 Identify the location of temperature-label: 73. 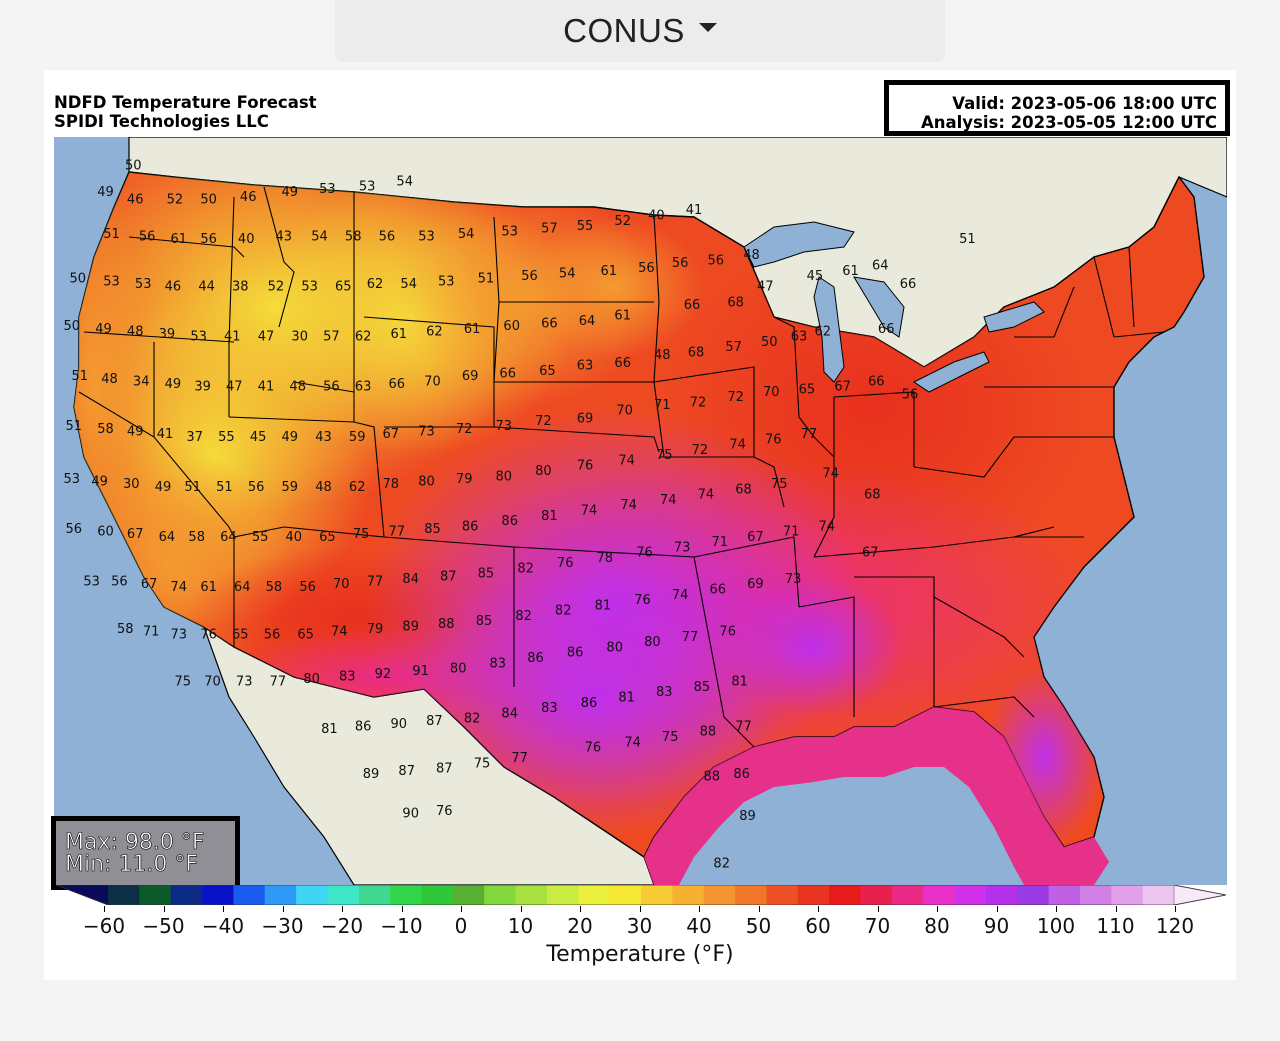
(244, 682).